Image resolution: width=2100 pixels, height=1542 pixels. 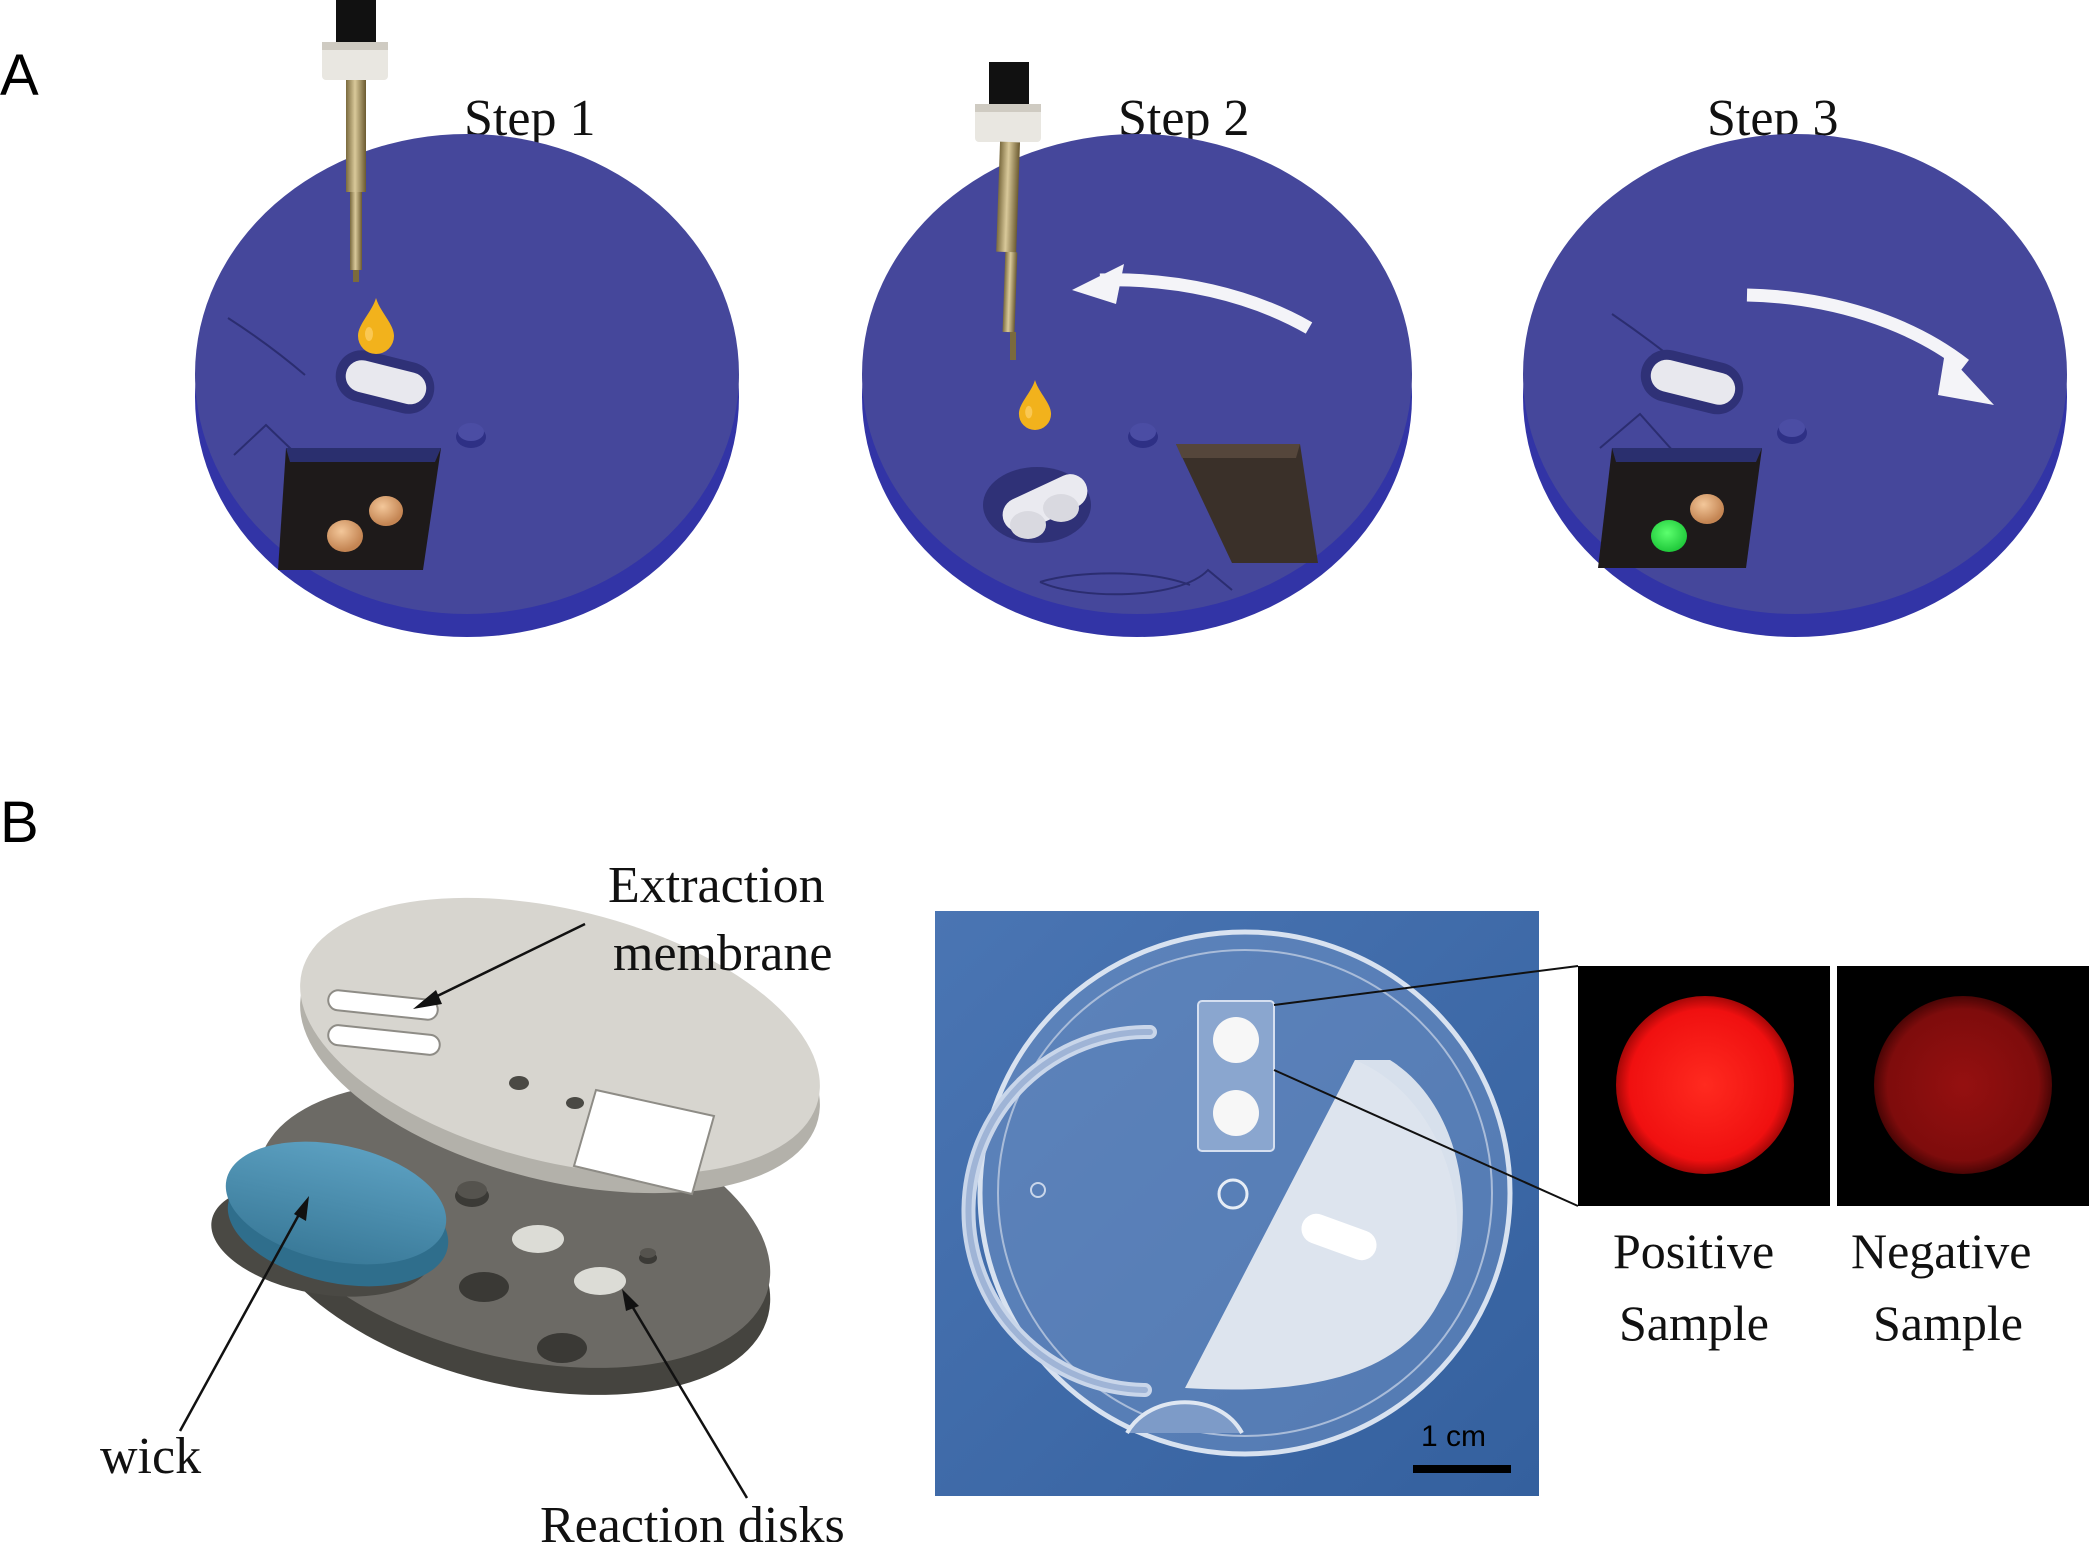 I want to click on device-photograph, so click(x=1237, y=1203).